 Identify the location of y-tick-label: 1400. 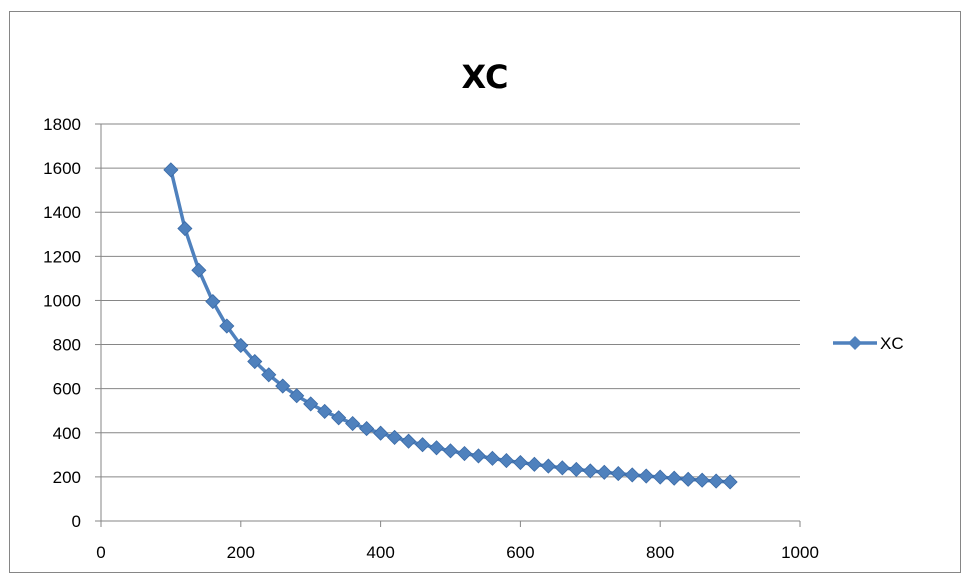
(62, 212).